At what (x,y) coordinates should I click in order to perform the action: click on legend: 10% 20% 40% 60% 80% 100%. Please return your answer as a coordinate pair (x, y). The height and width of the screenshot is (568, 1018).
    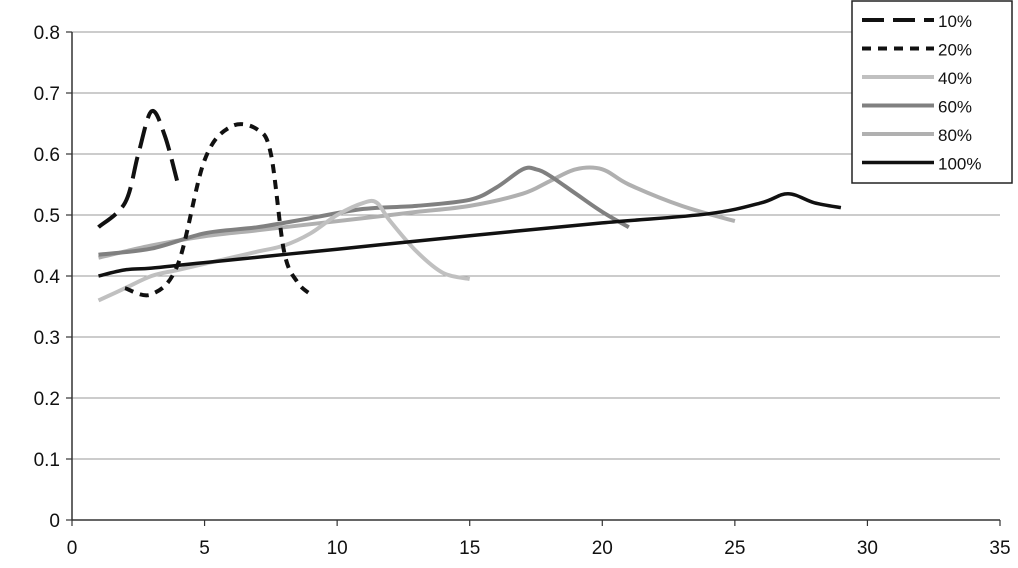
    Looking at the image, I should click on (932, 92).